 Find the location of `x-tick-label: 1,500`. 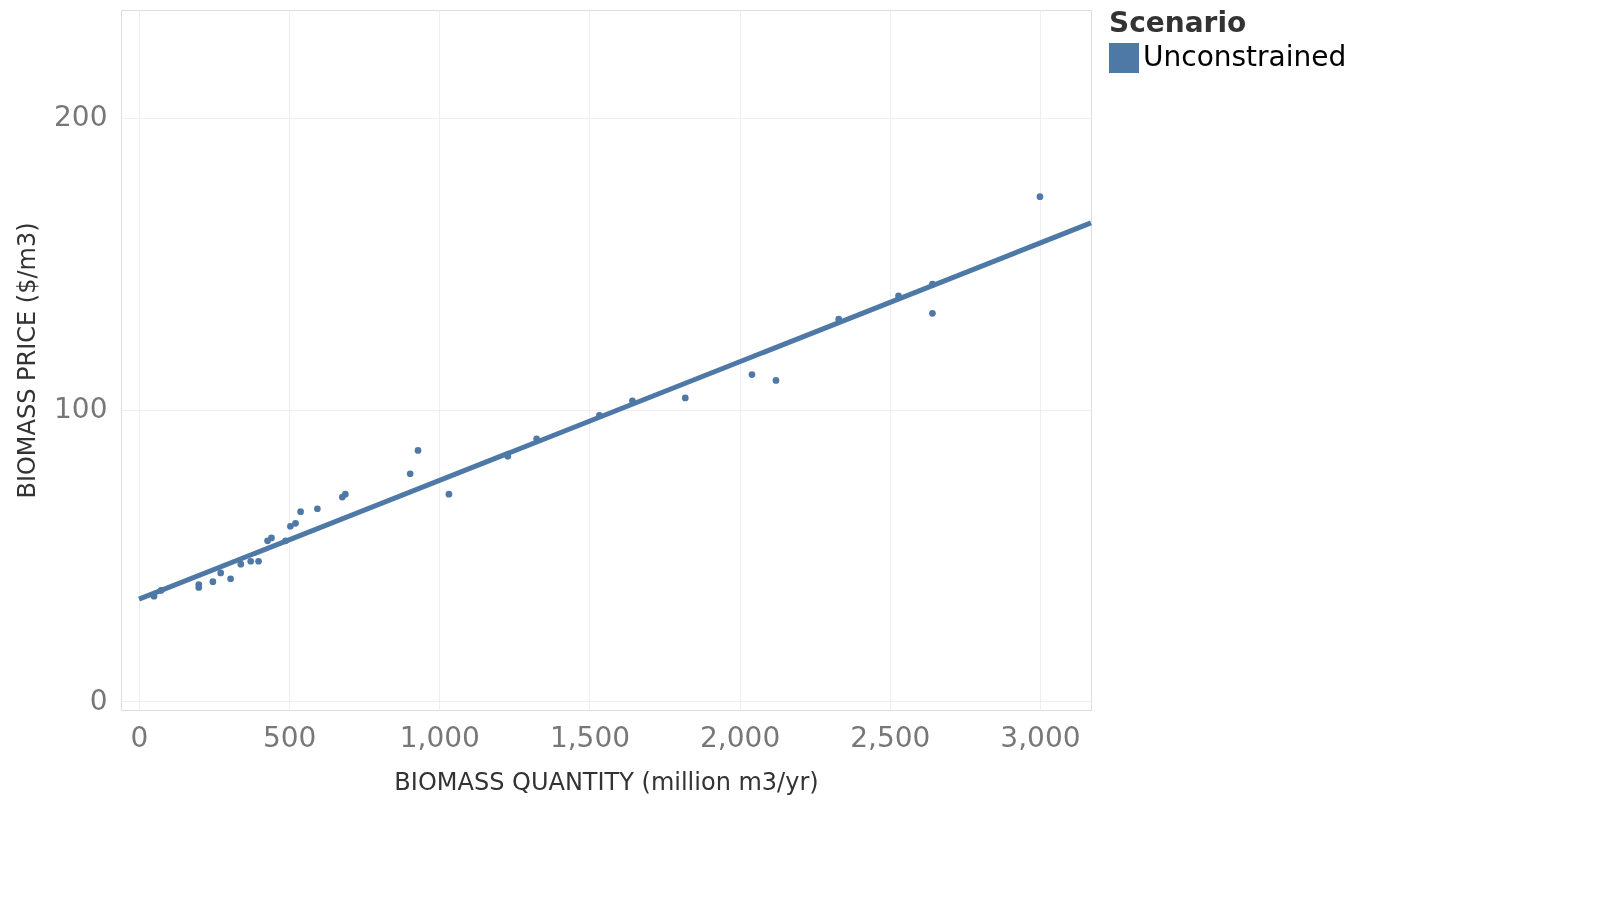

x-tick-label: 1,500 is located at coordinates (590, 737).